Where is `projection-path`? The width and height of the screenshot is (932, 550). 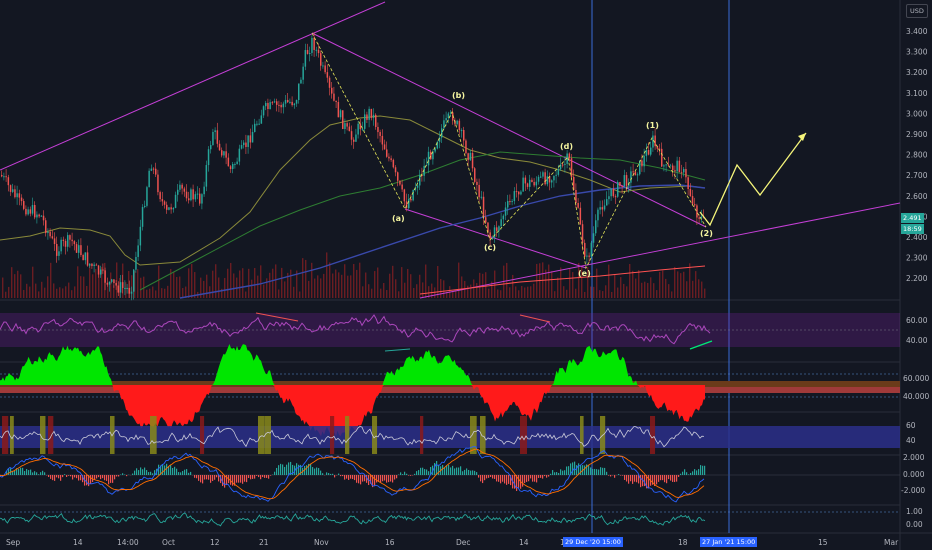
projection-path is located at coordinates (753, 179).